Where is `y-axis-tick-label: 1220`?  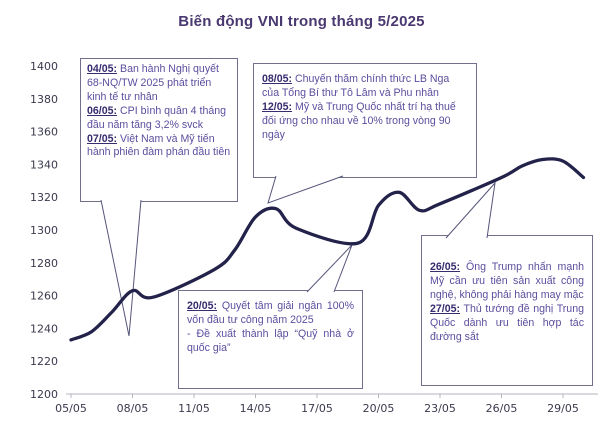 y-axis-tick-label: 1220 is located at coordinates (44, 361).